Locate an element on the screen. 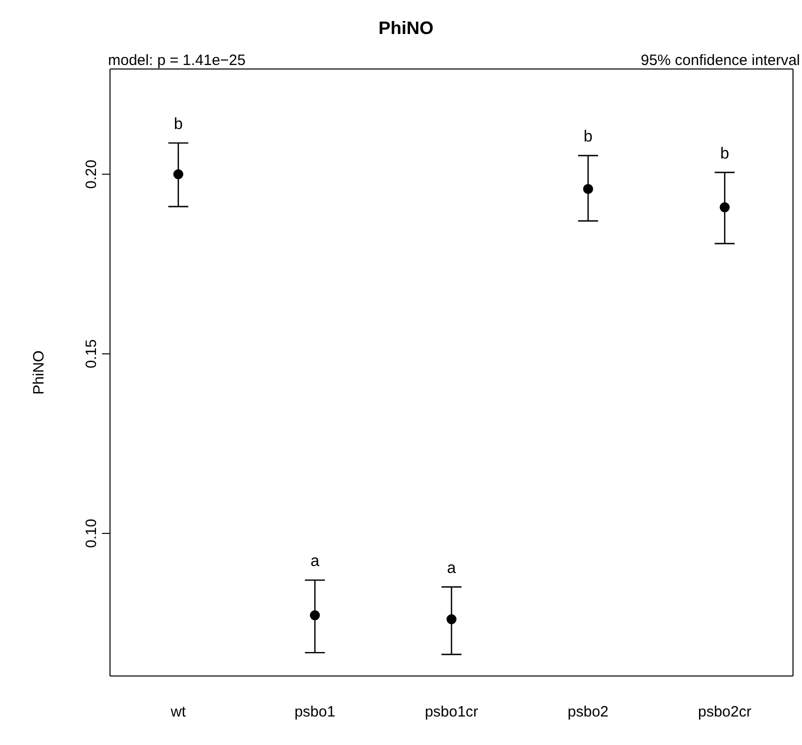  annotation: 95% confidence interval is located at coordinates (720, 60).